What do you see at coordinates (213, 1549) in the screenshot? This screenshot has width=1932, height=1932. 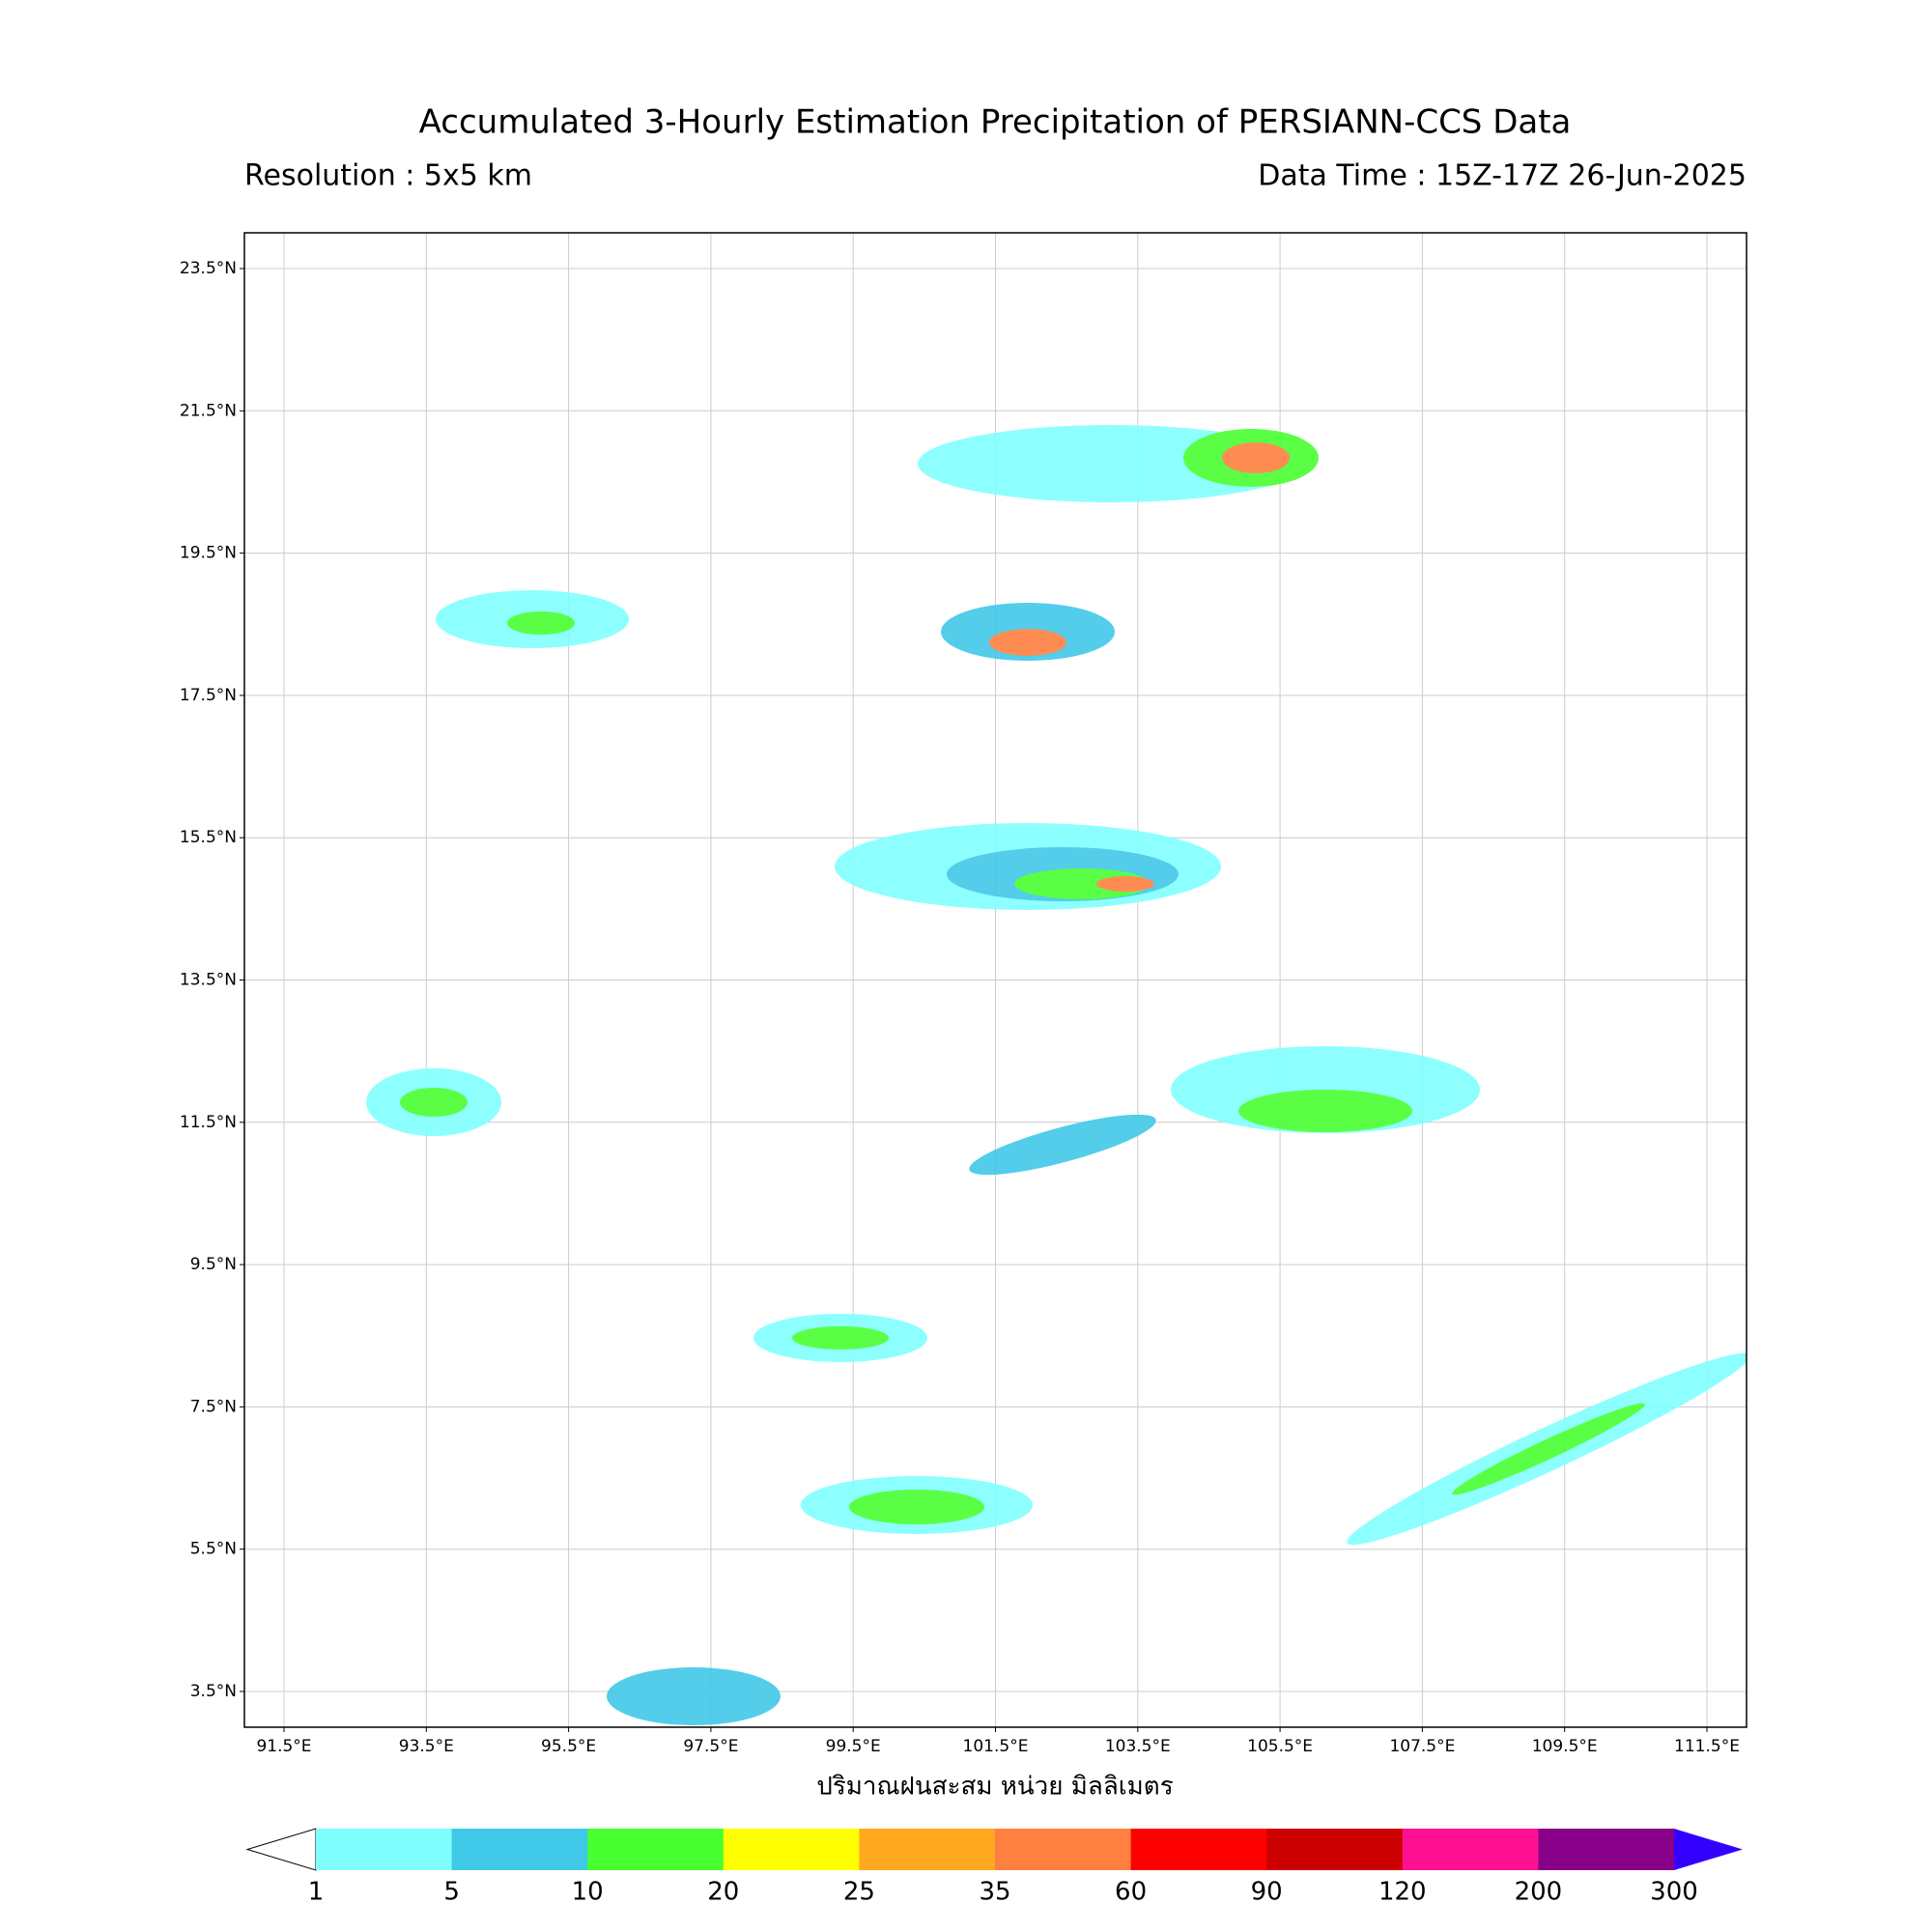 I see `lat-tick-label: 5.5°N` at bounding box center [213, 1549].